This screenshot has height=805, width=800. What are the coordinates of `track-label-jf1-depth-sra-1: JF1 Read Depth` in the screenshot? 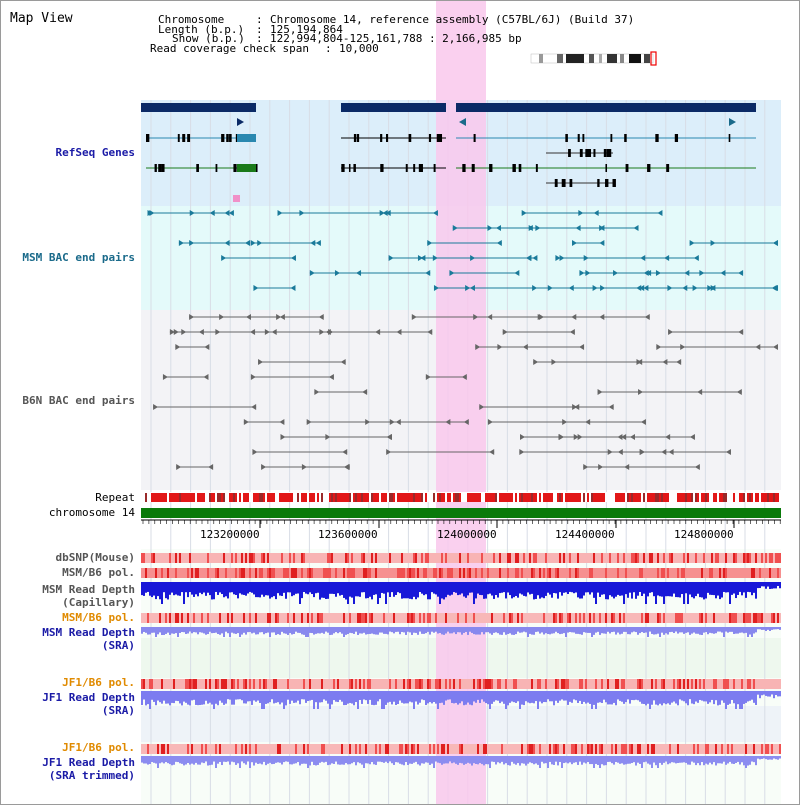 It's located at (88, 697).